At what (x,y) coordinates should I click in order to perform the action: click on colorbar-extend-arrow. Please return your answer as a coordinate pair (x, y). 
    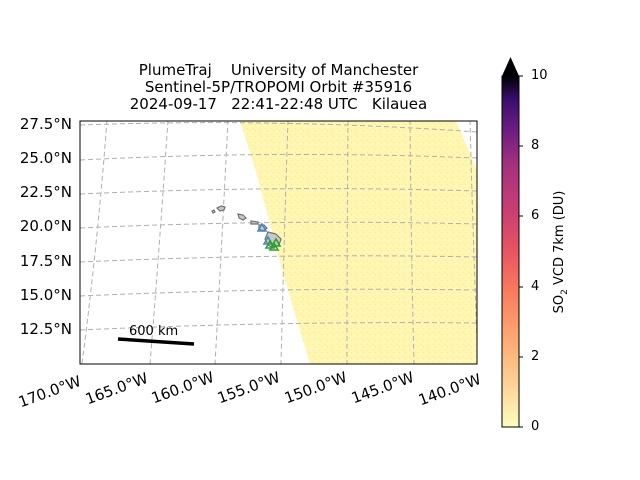
    Looking at the image, I should click on (510, 66).